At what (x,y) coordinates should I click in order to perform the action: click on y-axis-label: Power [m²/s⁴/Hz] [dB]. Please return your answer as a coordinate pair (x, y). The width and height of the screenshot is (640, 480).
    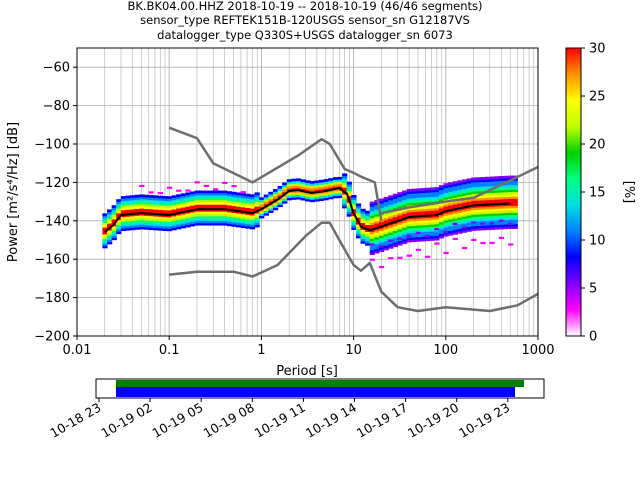
    Looking at the image, I should click on (13, 192).